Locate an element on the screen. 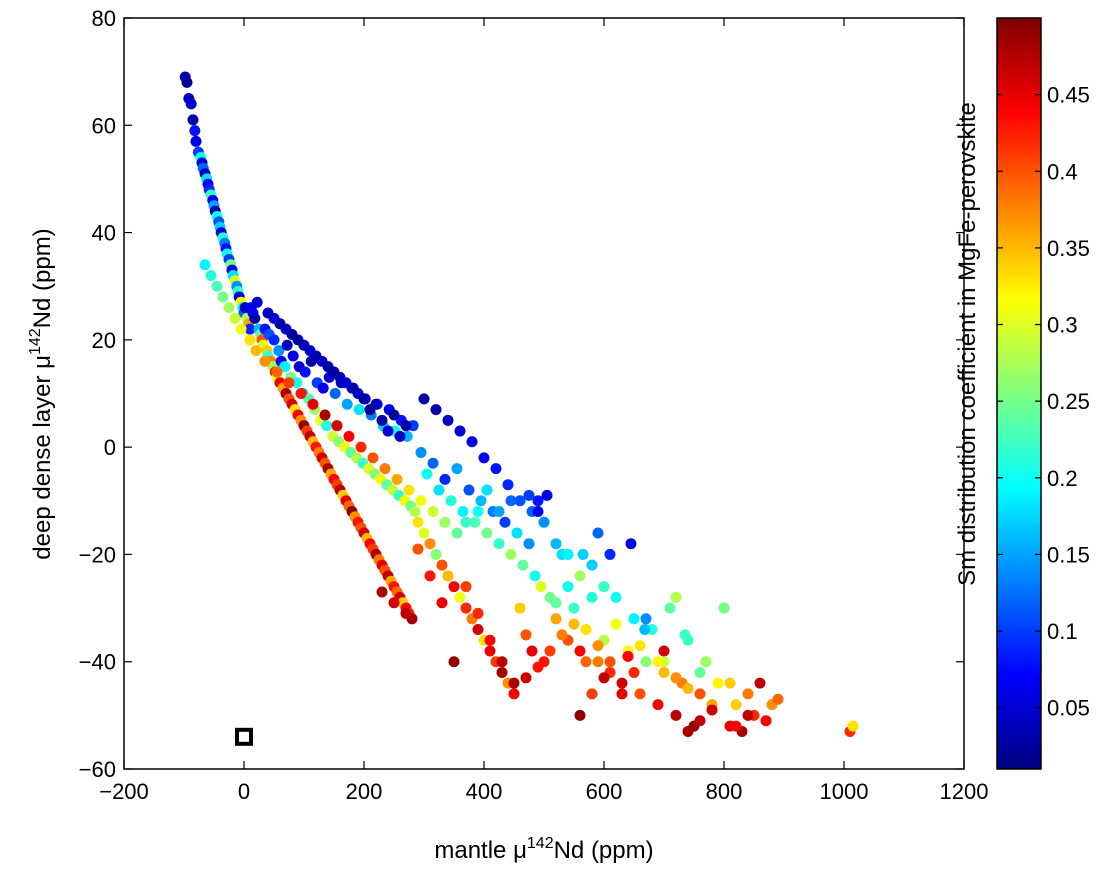  y-tick-label: 60 is located at coordinates (104, 125).